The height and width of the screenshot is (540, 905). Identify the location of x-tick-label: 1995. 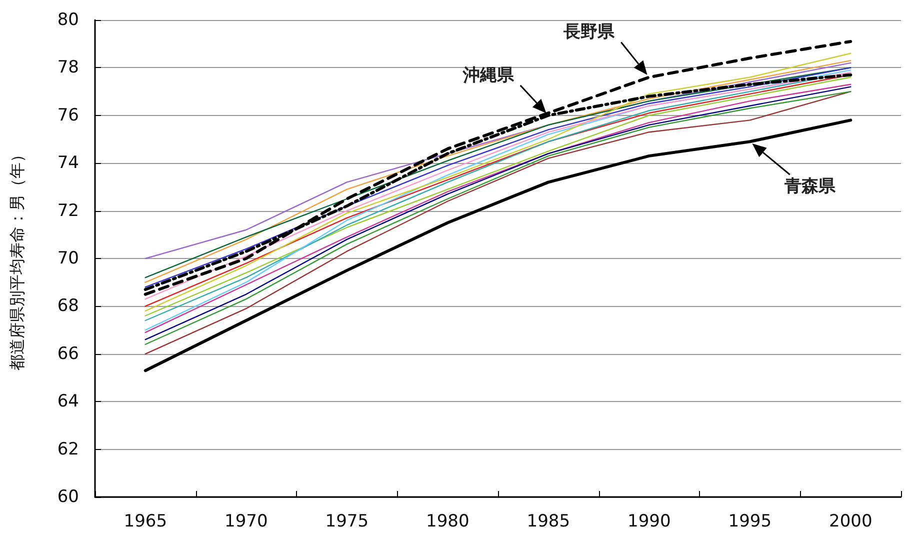
(750, 522).